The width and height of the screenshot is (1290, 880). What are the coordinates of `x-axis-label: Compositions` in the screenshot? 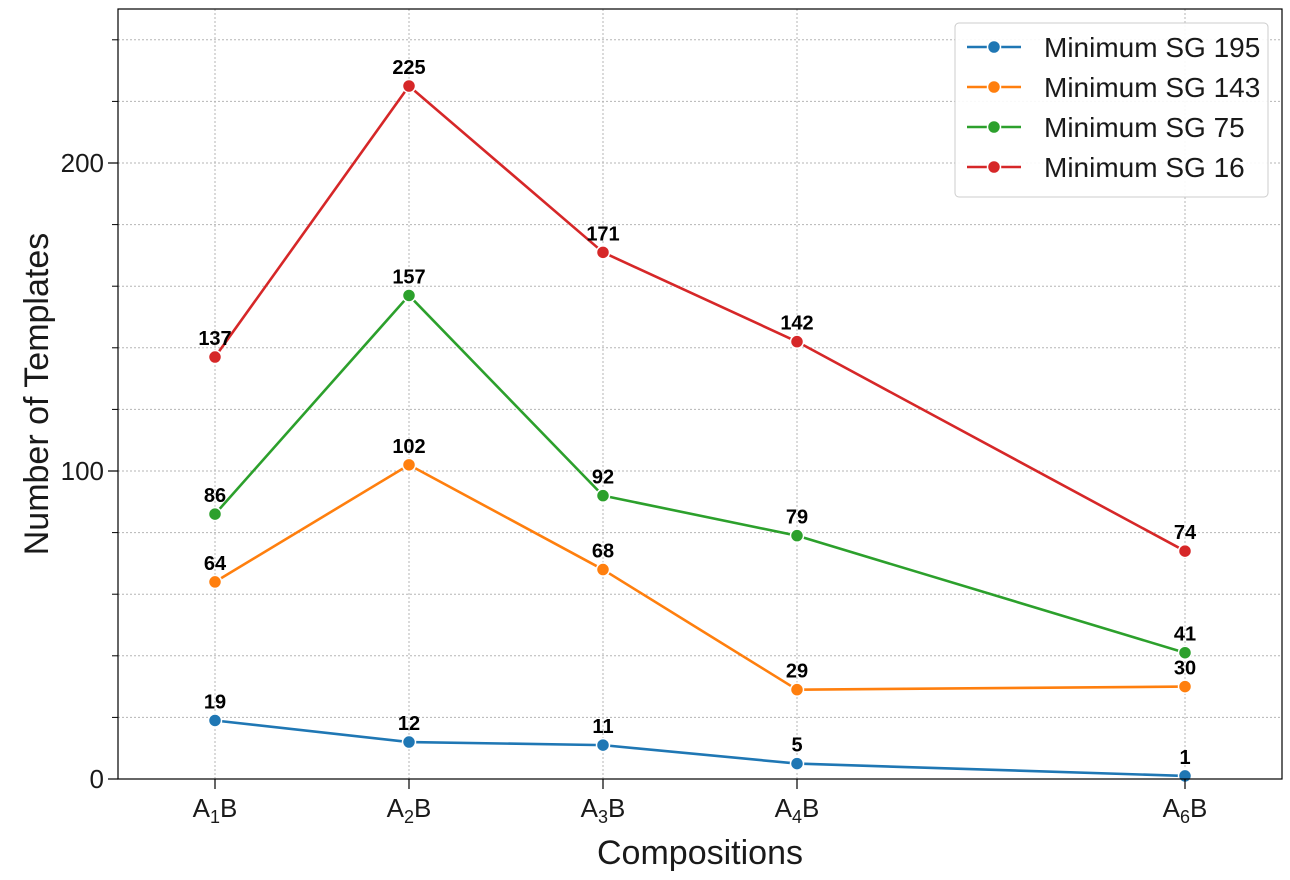 It's located at (700, 853).